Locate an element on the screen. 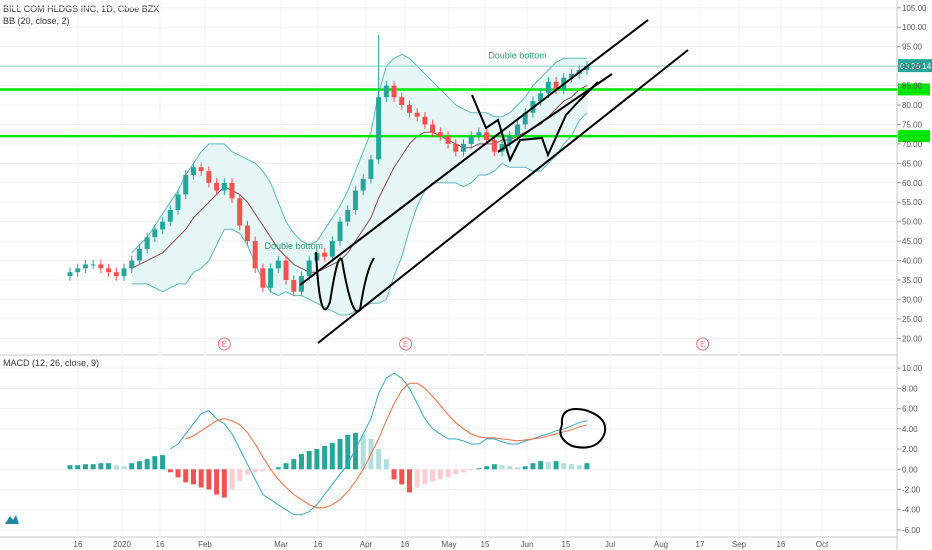  time-tick-label: Sep is located at coordinates (739, 544).